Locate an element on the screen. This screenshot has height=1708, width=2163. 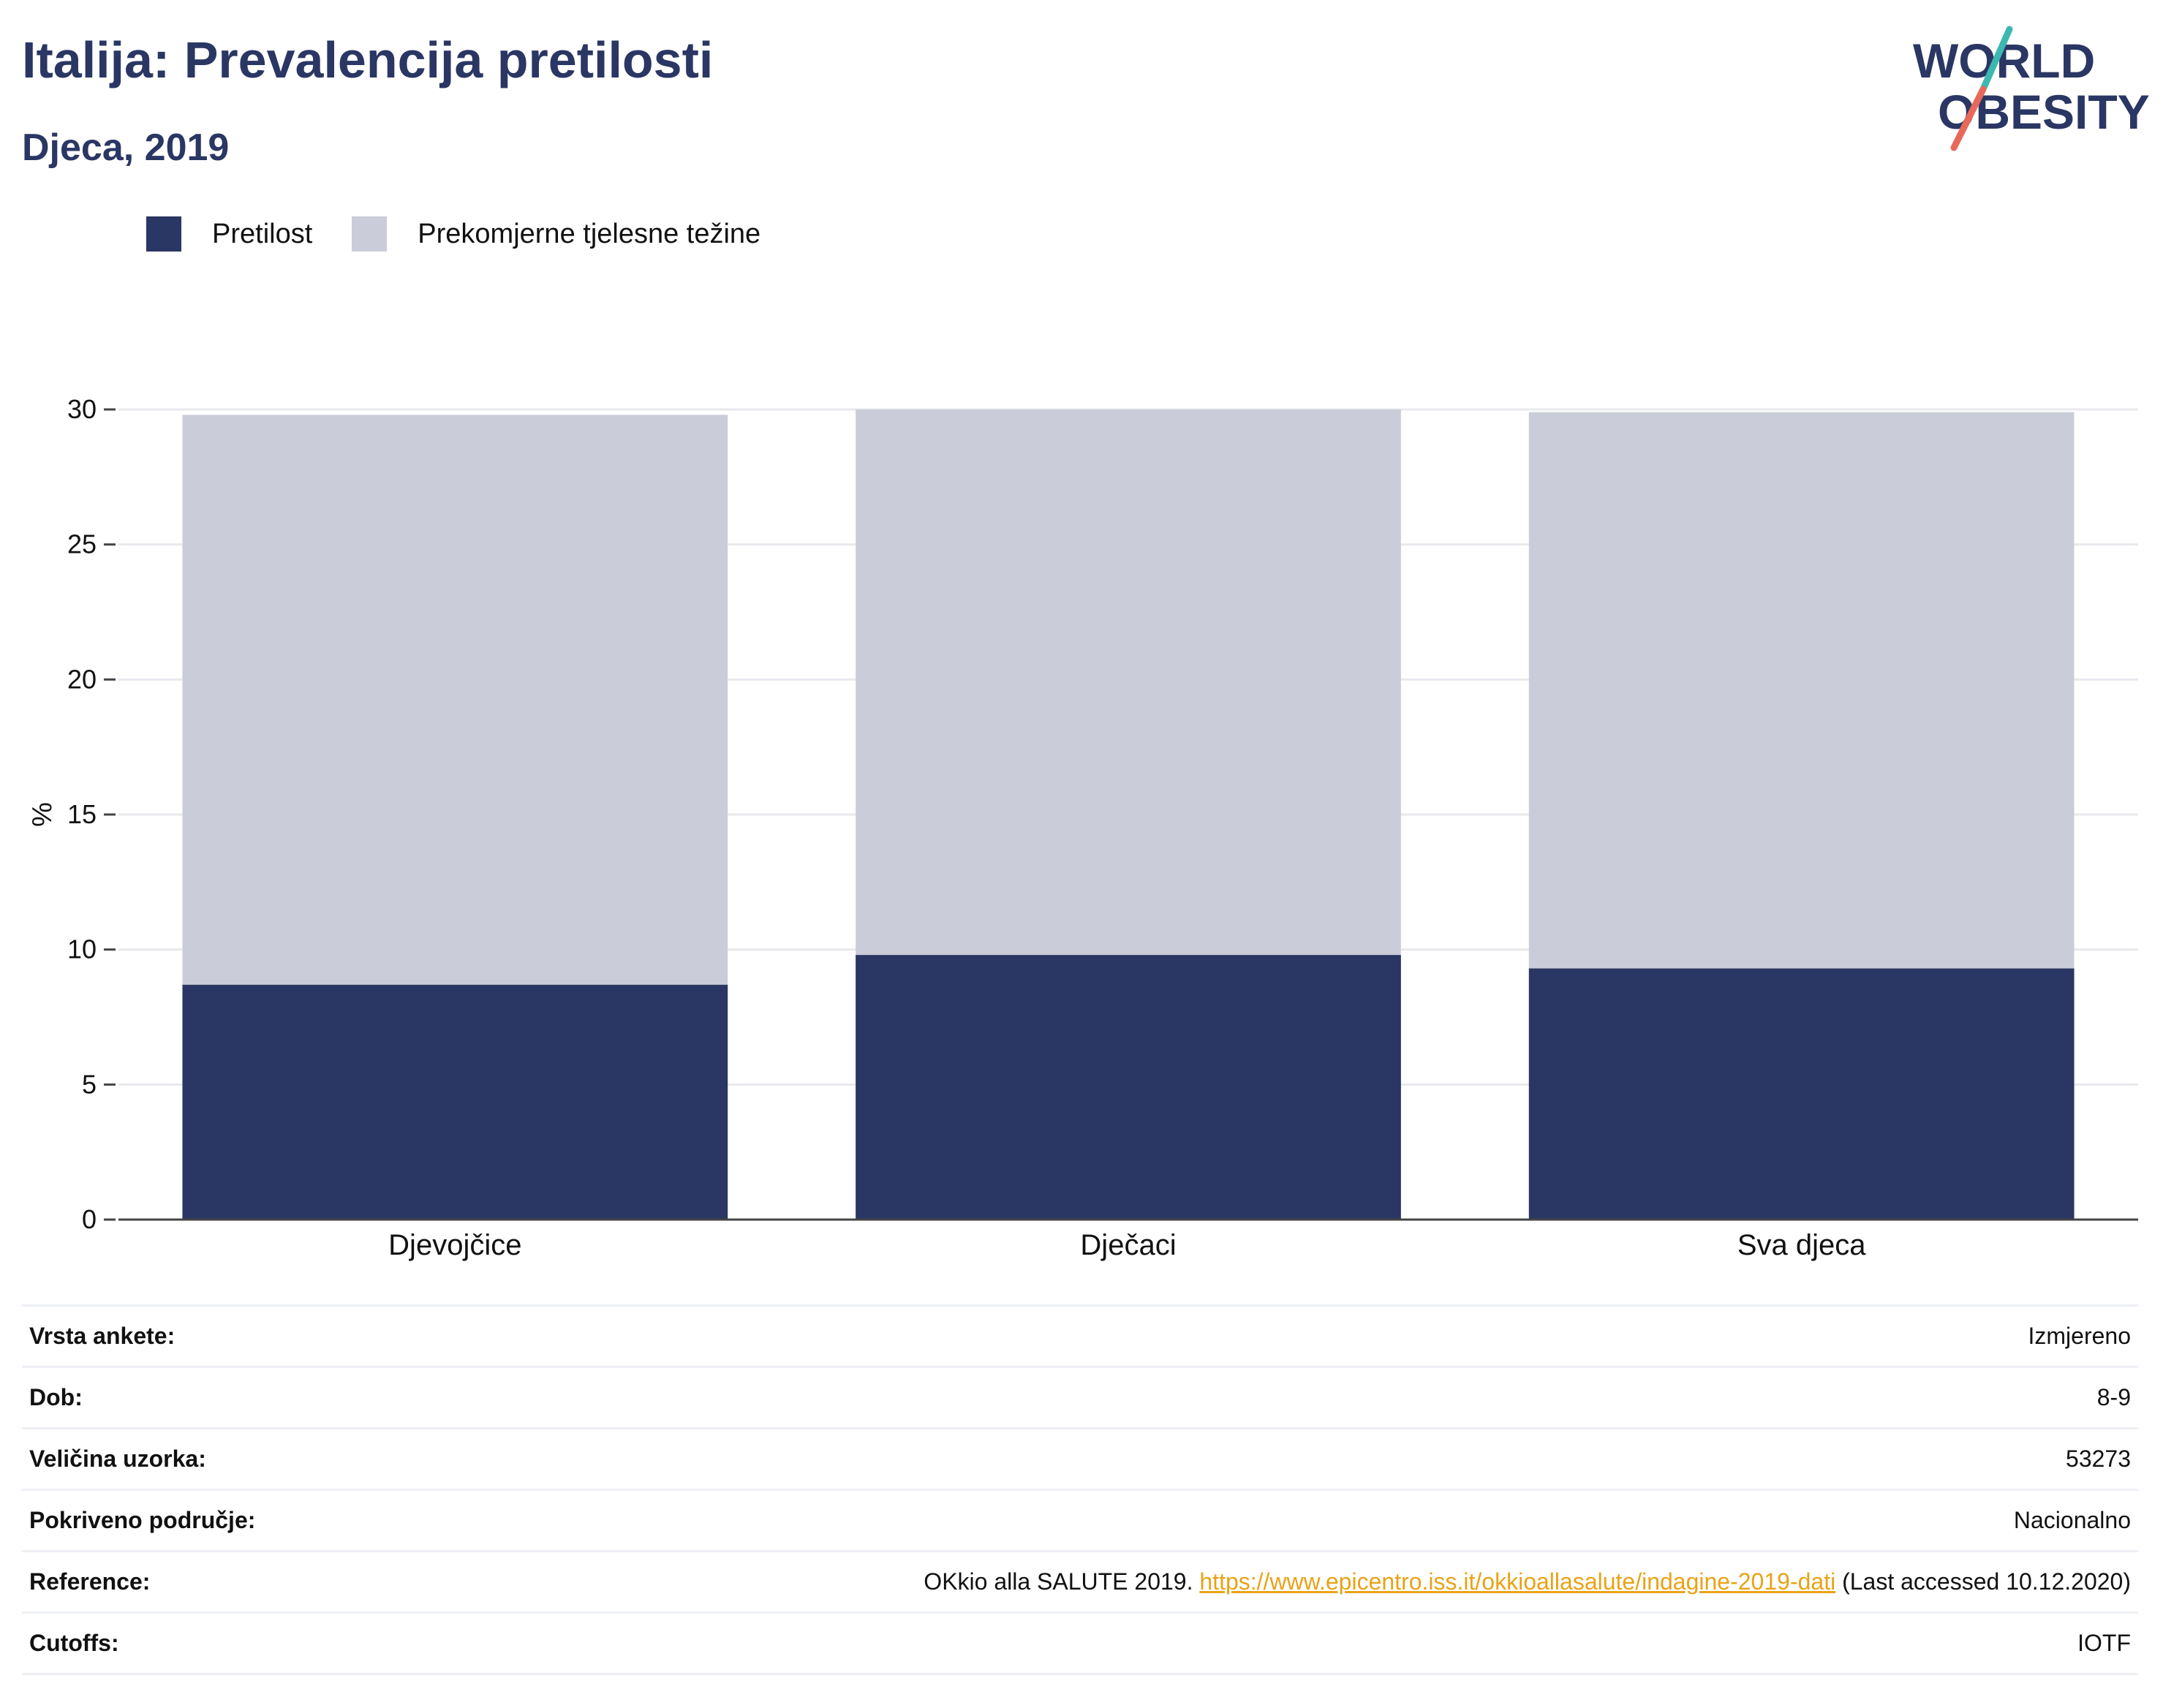
legend-label-overweight: Prekomjerne tjelesne težine is located at coordinates (589, 233).